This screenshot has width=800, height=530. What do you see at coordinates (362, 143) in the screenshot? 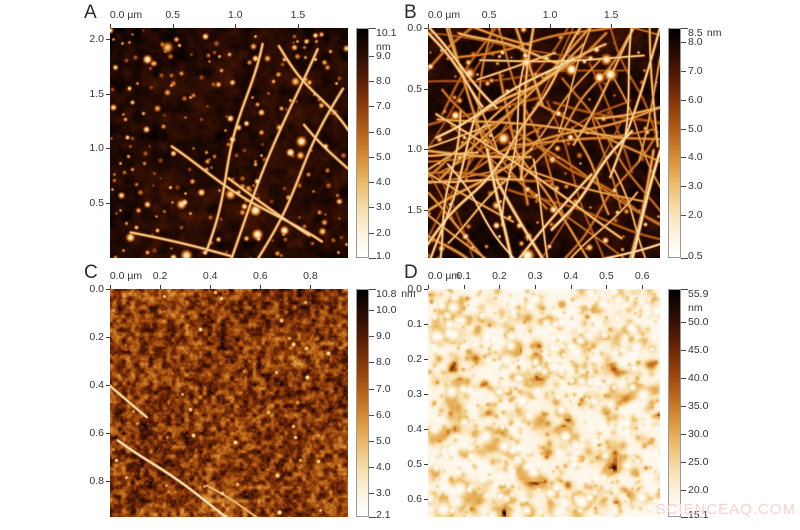
I see `panel-a-colorbar-strip` at bounding box center [362, 143].